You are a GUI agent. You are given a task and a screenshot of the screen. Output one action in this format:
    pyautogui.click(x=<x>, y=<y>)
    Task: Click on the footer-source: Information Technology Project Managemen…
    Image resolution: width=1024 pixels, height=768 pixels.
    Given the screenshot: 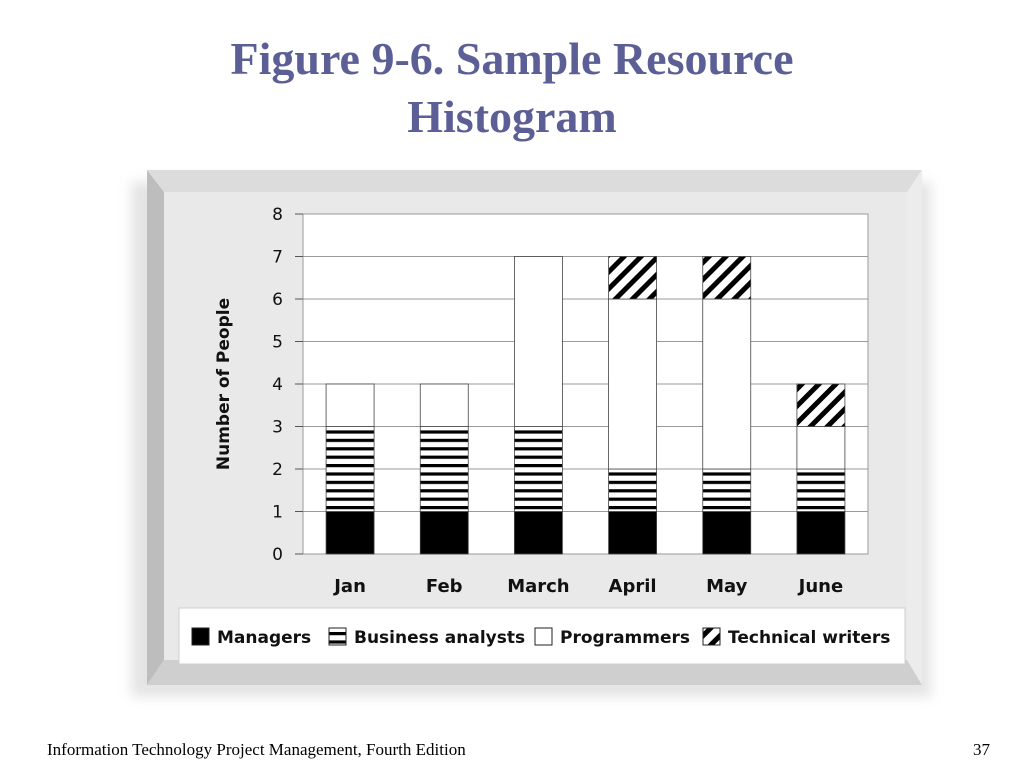 What is the action you would take?
    pyautogui.click(x=256, y=749)
    